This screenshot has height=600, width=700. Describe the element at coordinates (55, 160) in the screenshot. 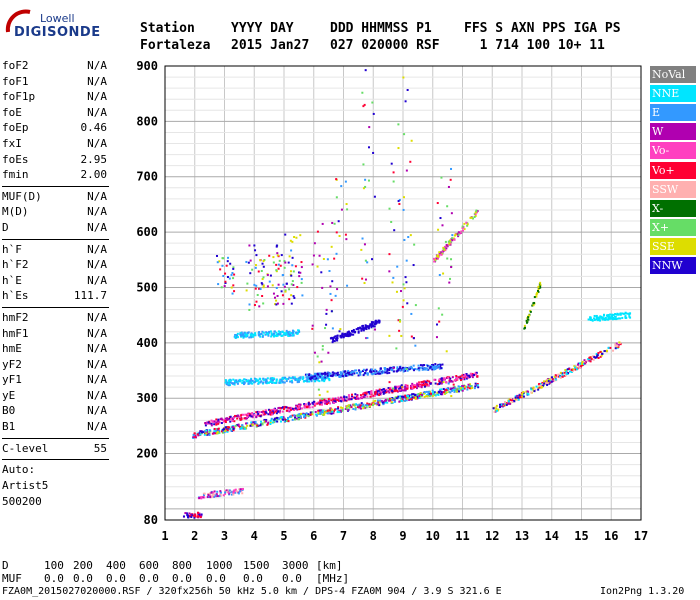

I see `param-row: foEs 2.95` at that location.